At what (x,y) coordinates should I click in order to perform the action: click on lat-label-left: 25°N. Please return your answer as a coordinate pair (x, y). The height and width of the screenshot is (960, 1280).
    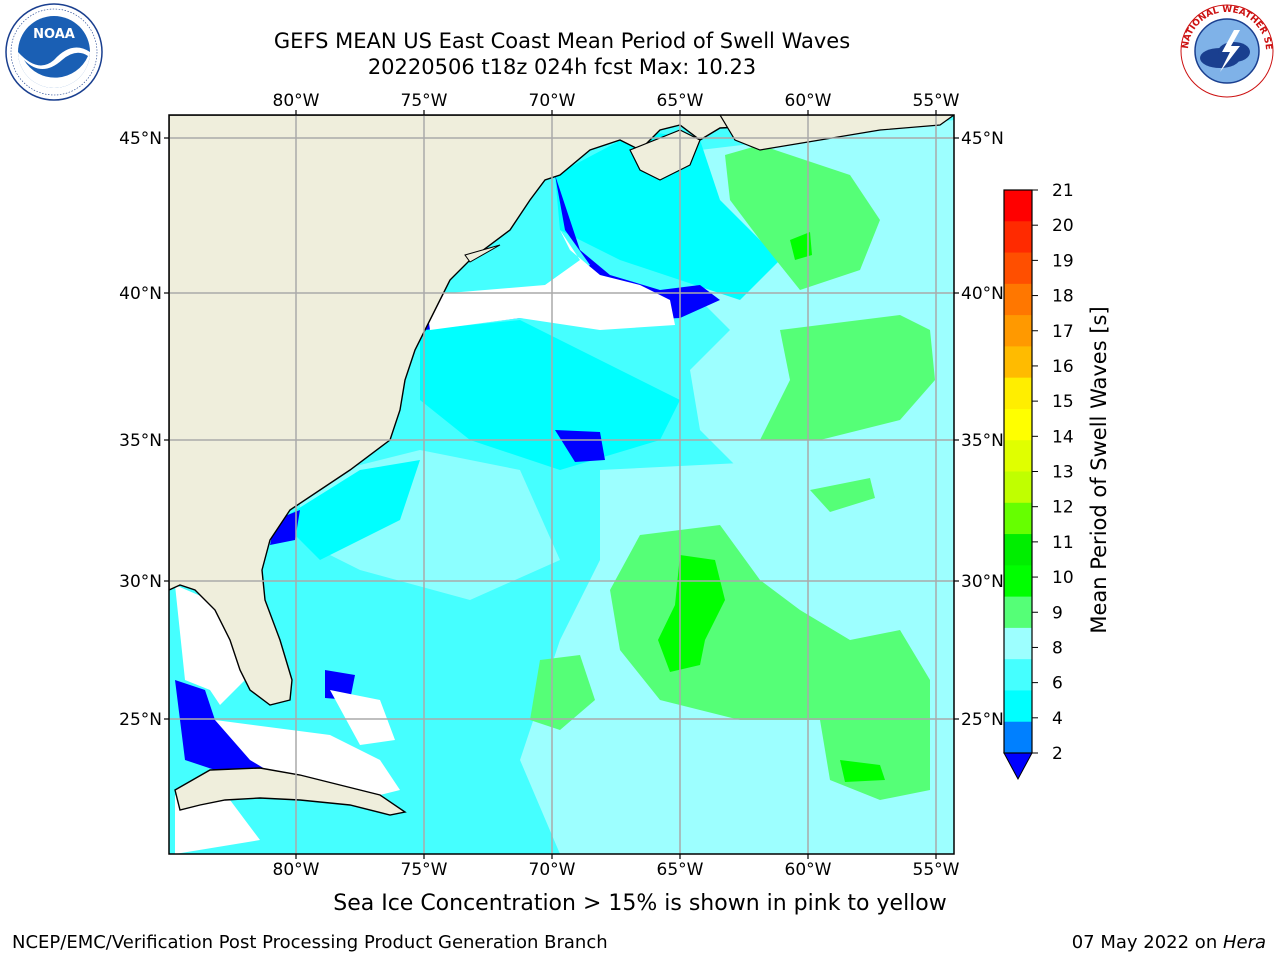
    Looking at the image, I should click on (140, 720).